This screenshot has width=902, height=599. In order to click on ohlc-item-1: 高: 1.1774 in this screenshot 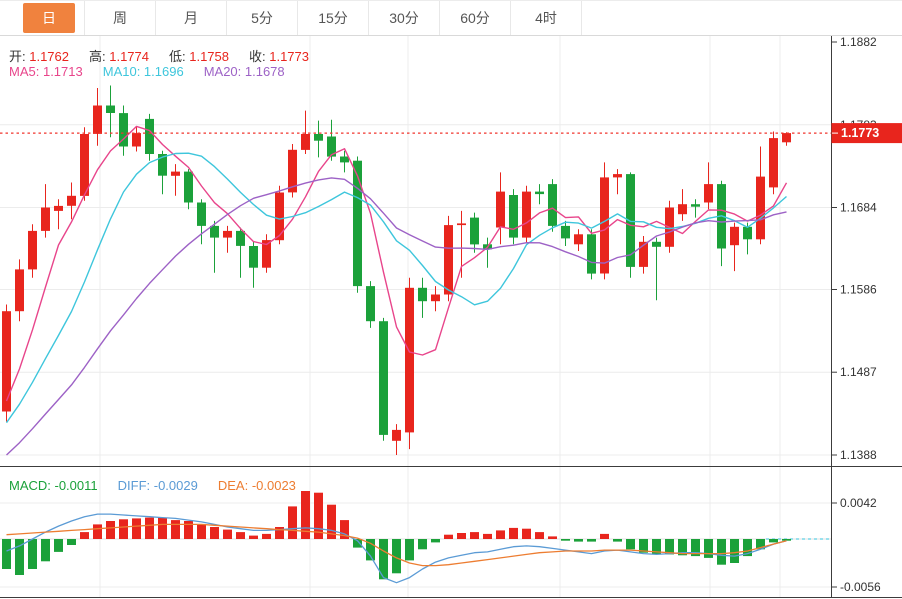, I will do `click(119, 56)`.